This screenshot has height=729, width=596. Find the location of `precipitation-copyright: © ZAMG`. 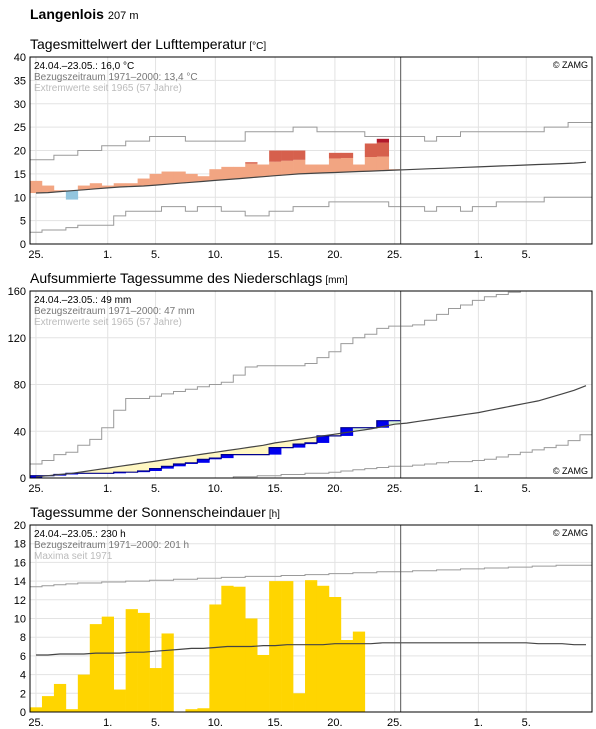

precipitation-copyright: © ZAMG is located at coordinates (570, 471).